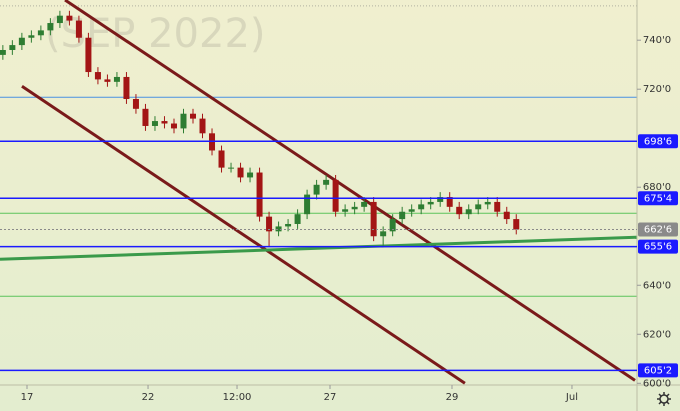 The height and width of the screenshot is (411, 680). I want to click on y-tick-label: 680'0, so click(657, 187).